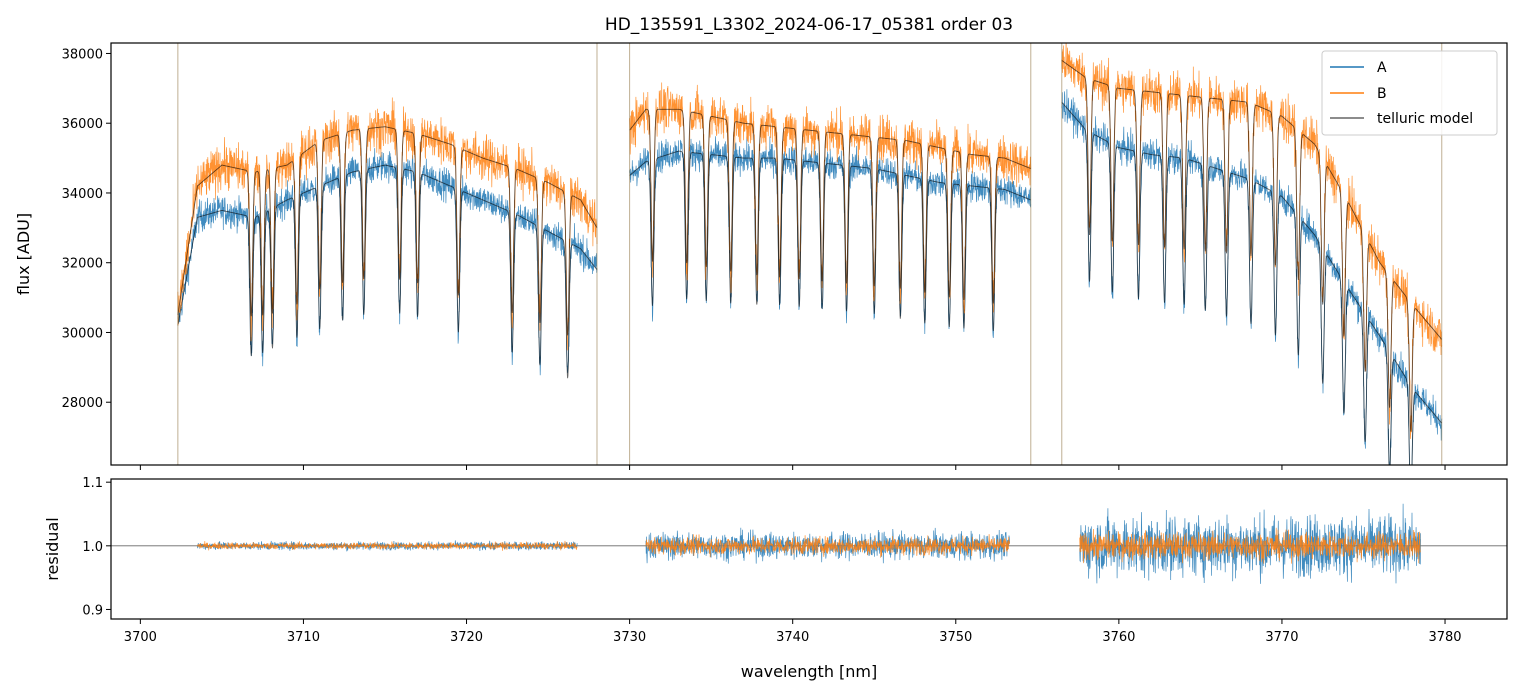  Describe the element at coordinates (82, 403) in the screenshot. I see `flux-y-tick-label: 28000` at that location.